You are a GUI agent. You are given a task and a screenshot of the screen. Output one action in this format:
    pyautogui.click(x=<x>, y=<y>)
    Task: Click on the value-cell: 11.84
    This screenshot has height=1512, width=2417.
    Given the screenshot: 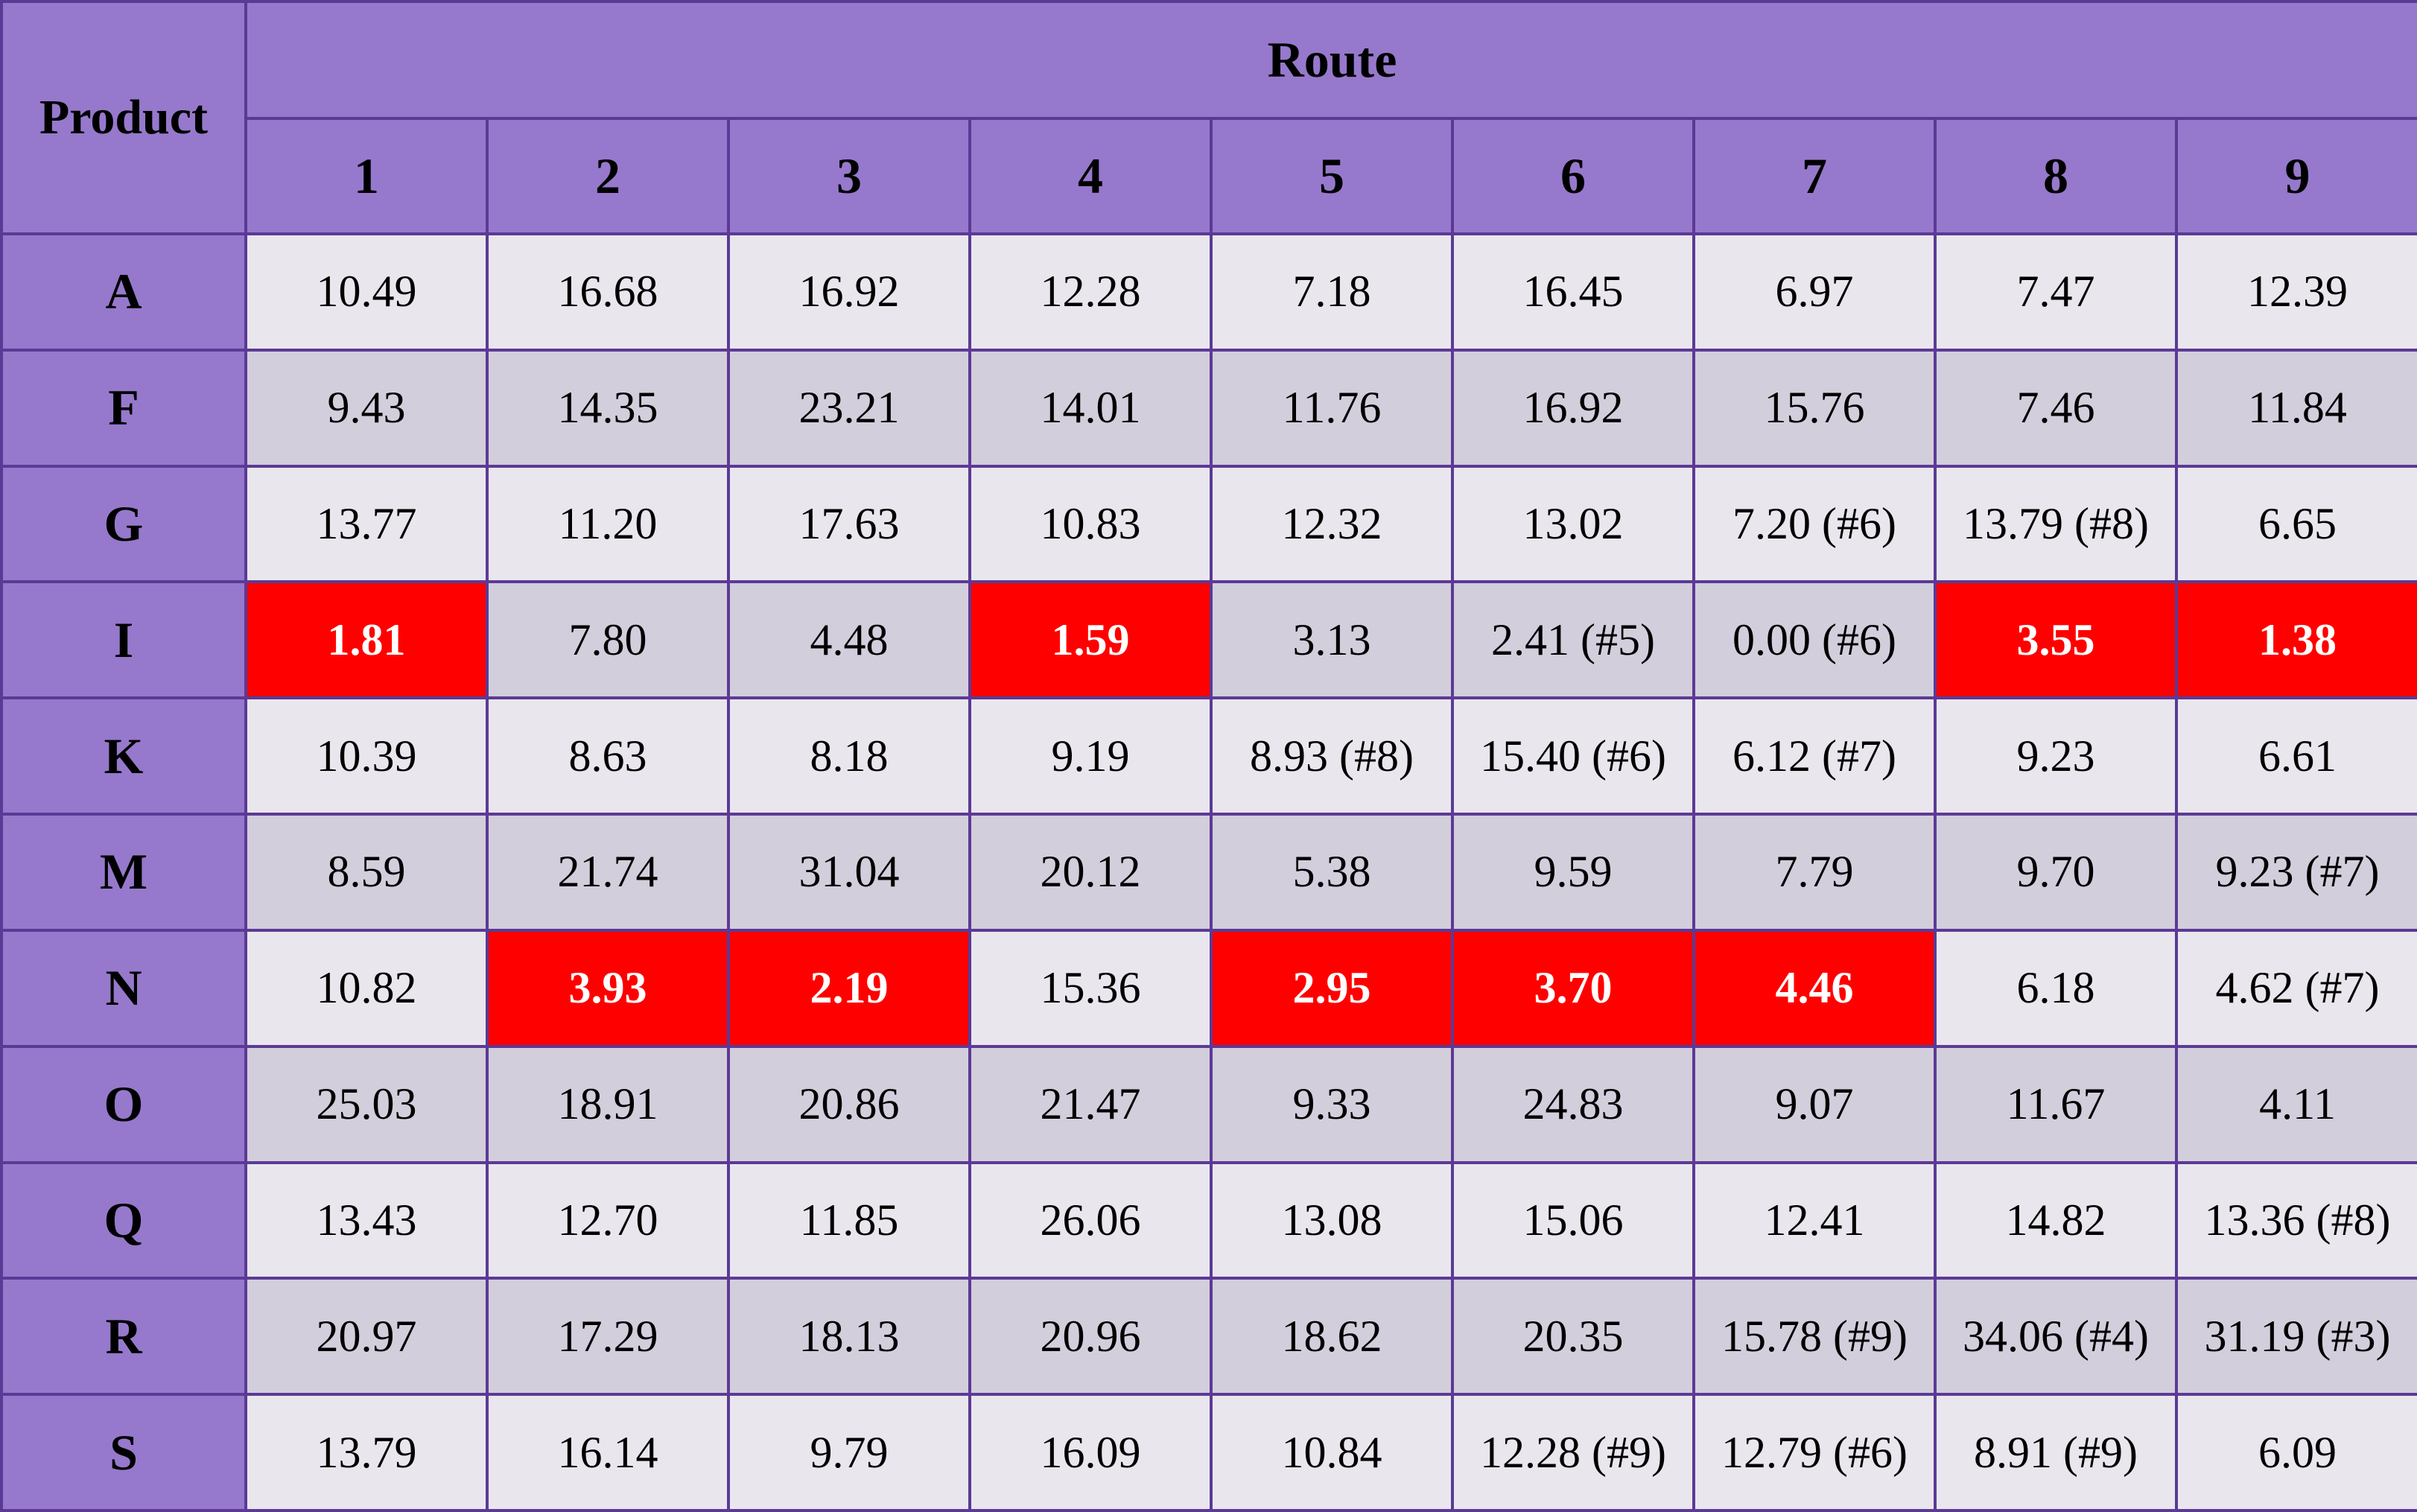 What is the action you would take?
    pyautogui.click(x=2295, y=408)
    